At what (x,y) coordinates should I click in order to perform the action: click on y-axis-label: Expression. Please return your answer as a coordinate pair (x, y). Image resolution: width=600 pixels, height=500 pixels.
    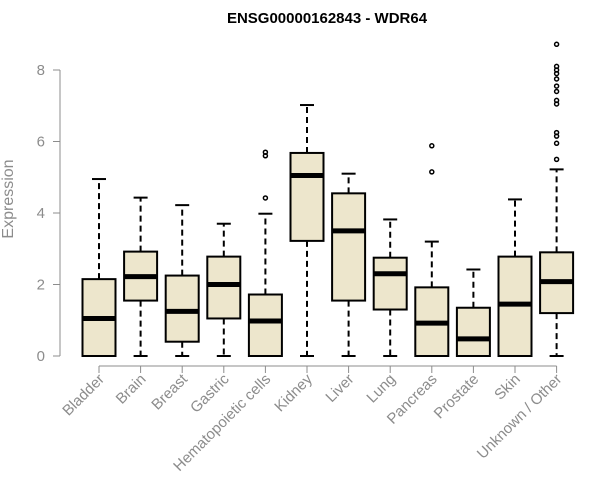
    Looking at the image, I should click on (8, 198).